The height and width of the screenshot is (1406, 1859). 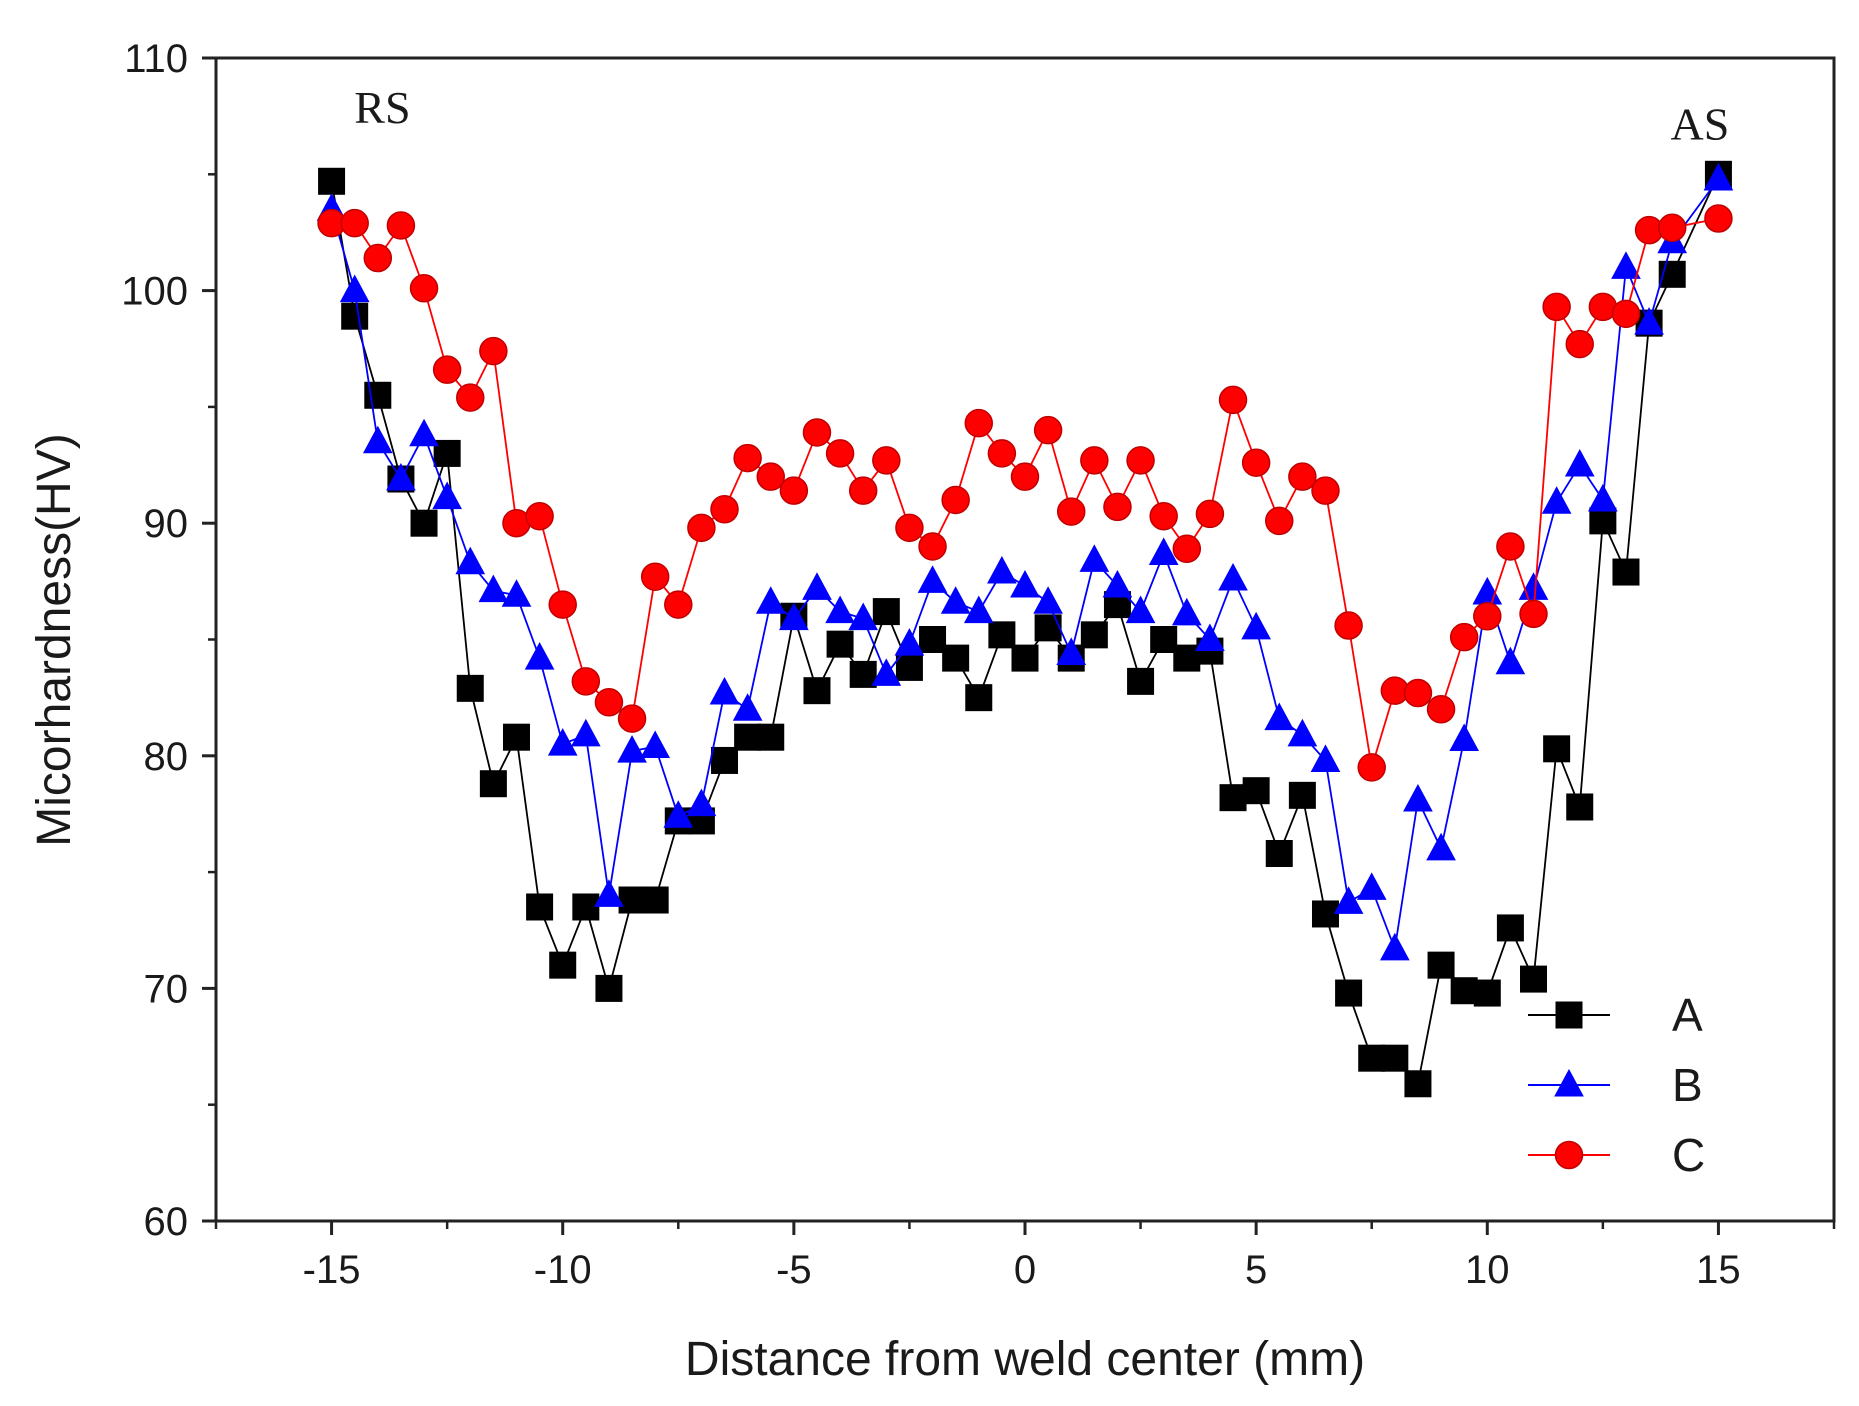 I want to click on y-tick-label: 80, so click(x=166, y=757).